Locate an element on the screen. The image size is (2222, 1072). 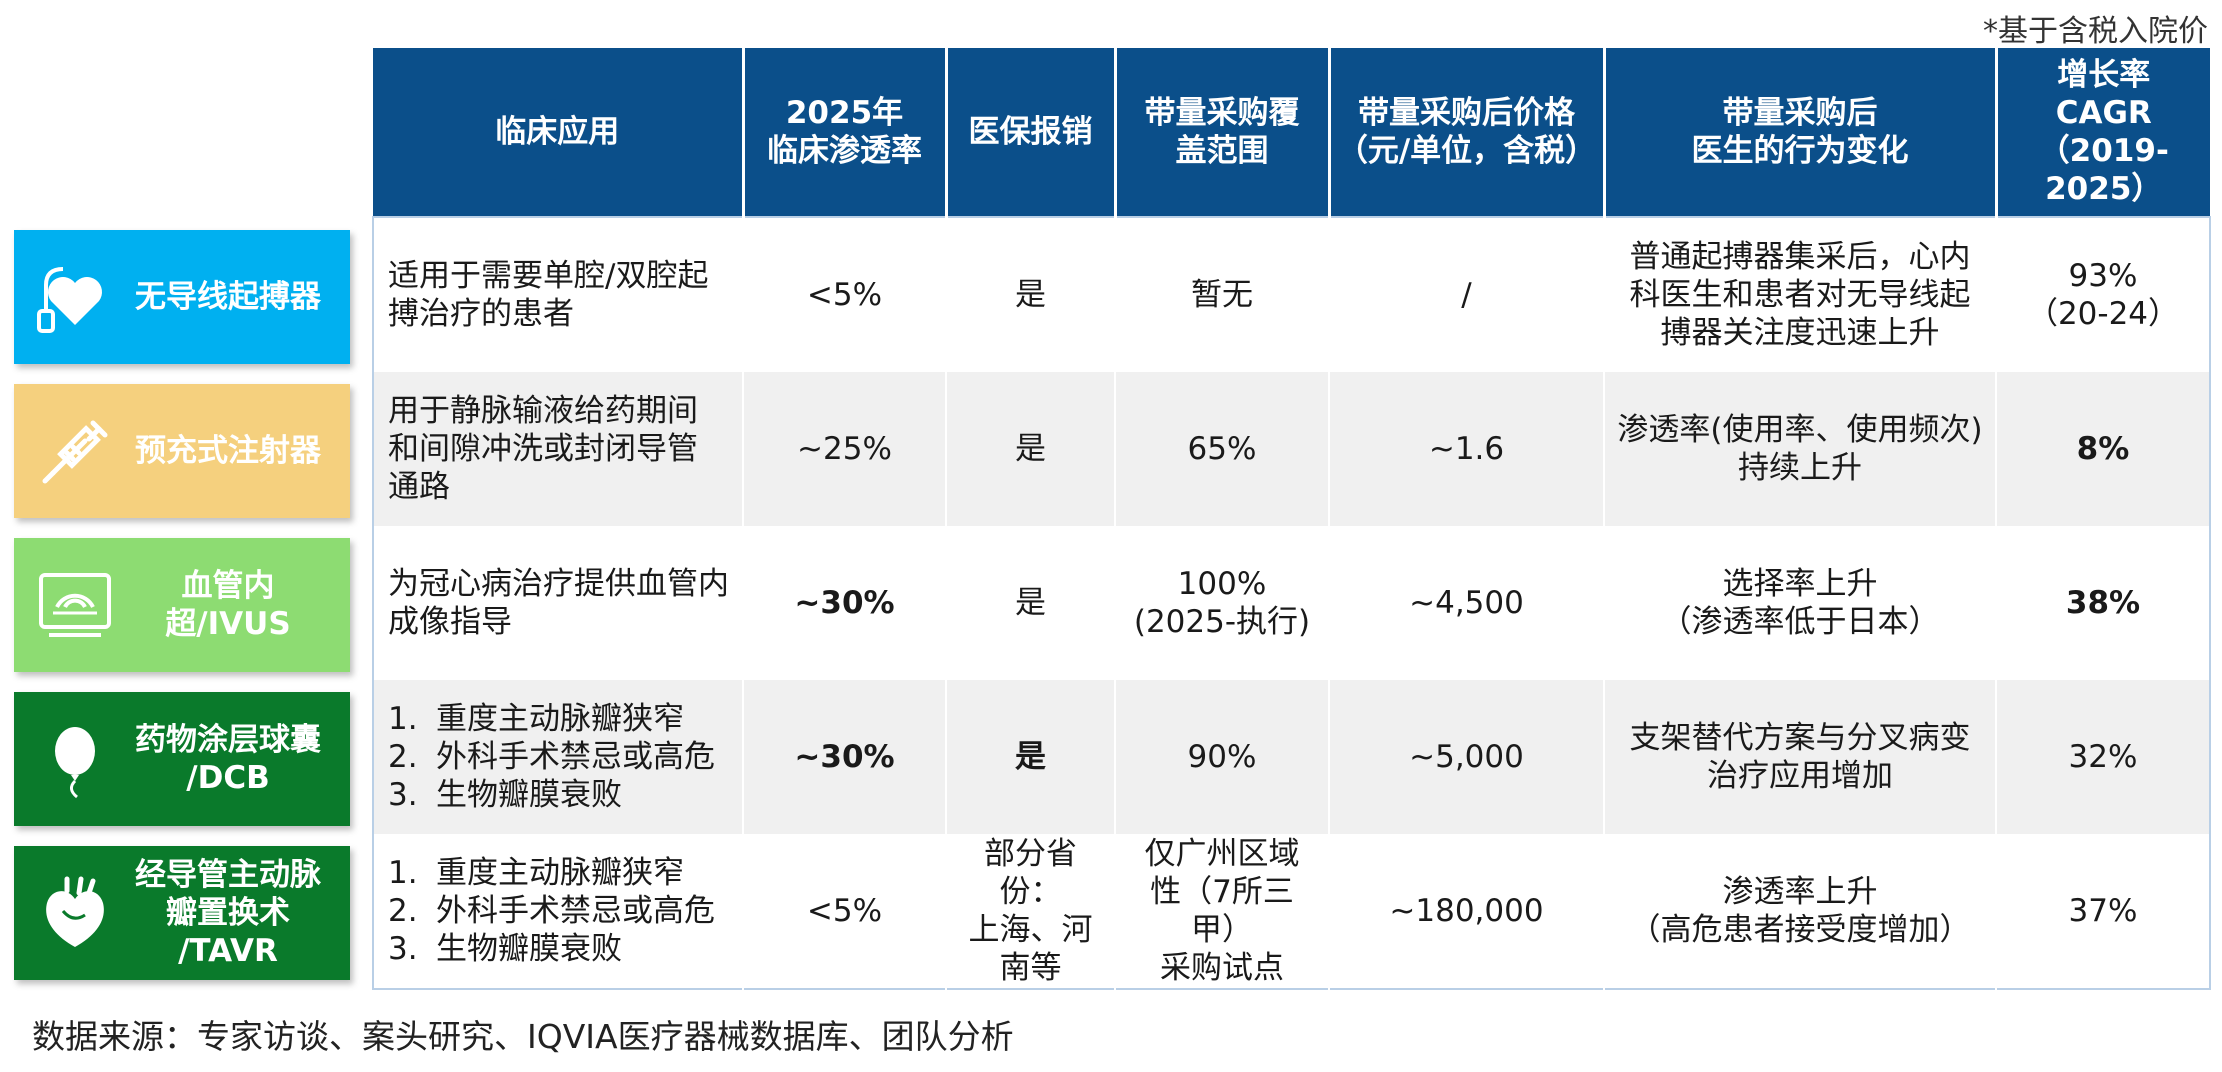
label-leadless-pacemaker: 无导线起搏器 is located at coordinates (182, 297).